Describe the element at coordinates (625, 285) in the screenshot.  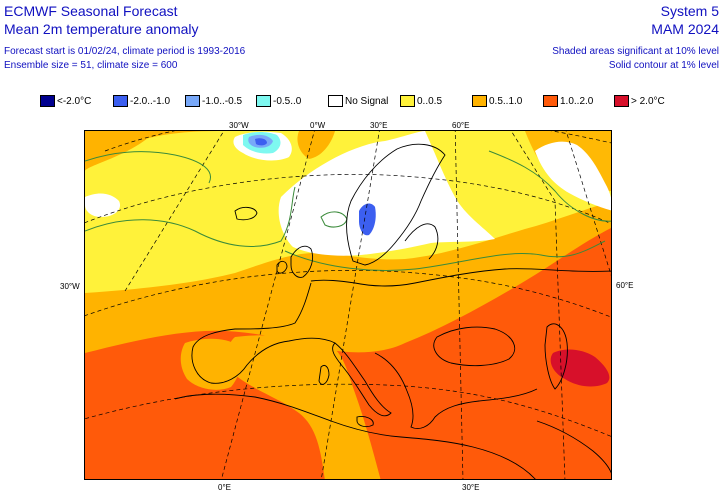
I see `lon-label-right-60e: 60°E` at that location.